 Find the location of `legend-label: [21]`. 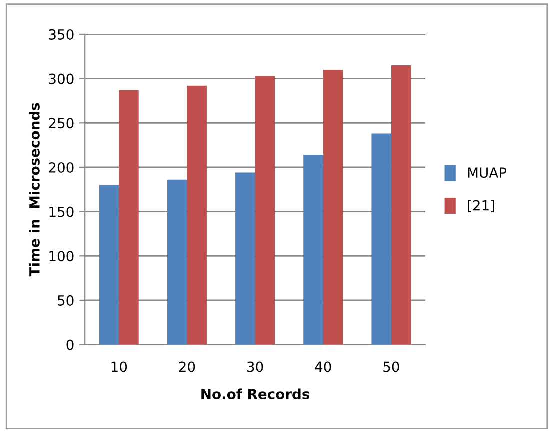

legend-label: [21] is located at coordinates (481, 206).